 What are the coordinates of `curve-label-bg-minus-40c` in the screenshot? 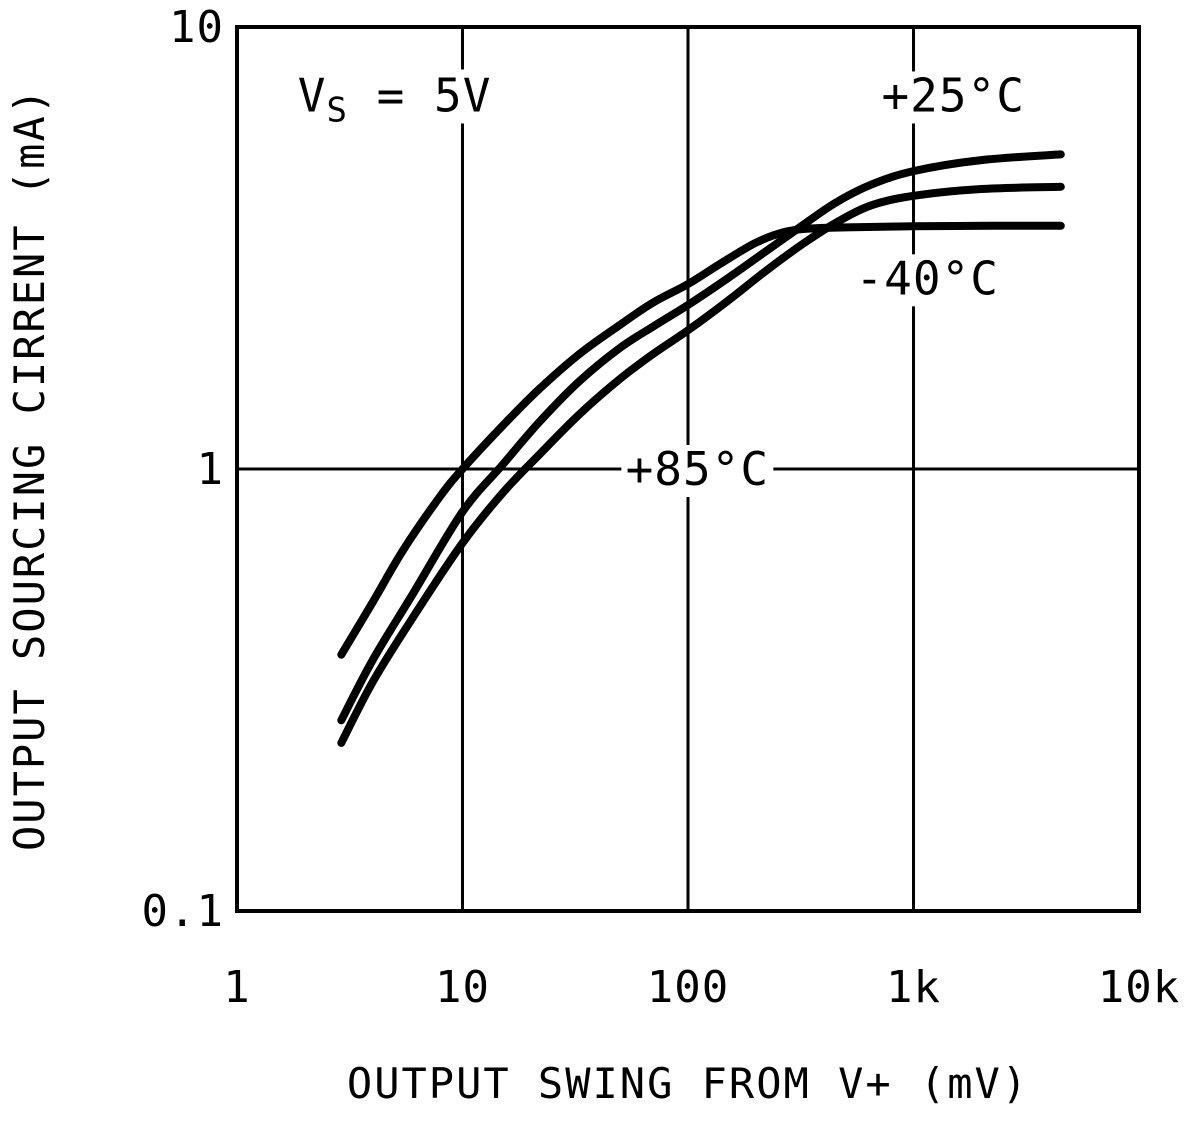 It's located at (927, 280).